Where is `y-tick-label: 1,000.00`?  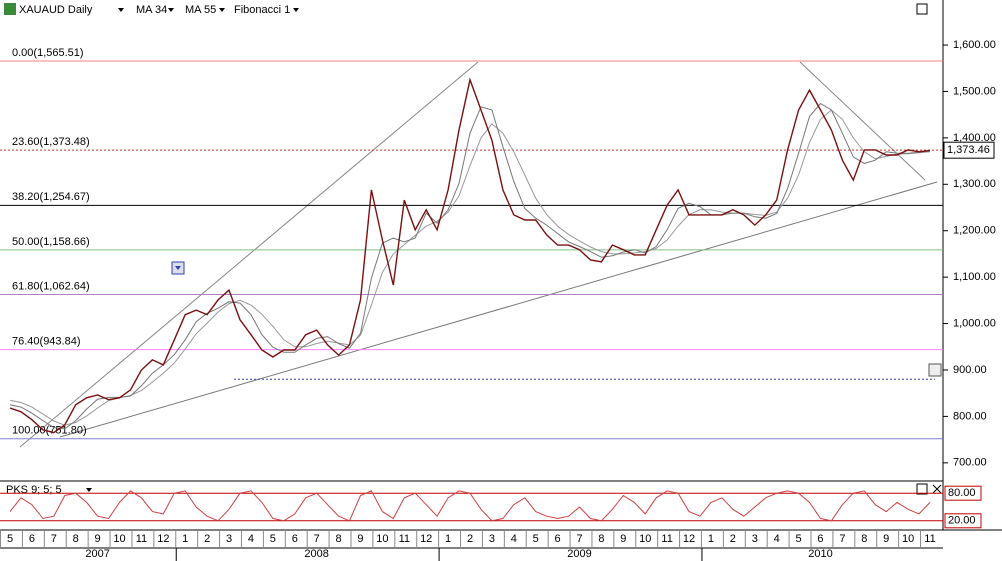 y-tick-label: 1,000.00 is located at coordinates (974, 323).